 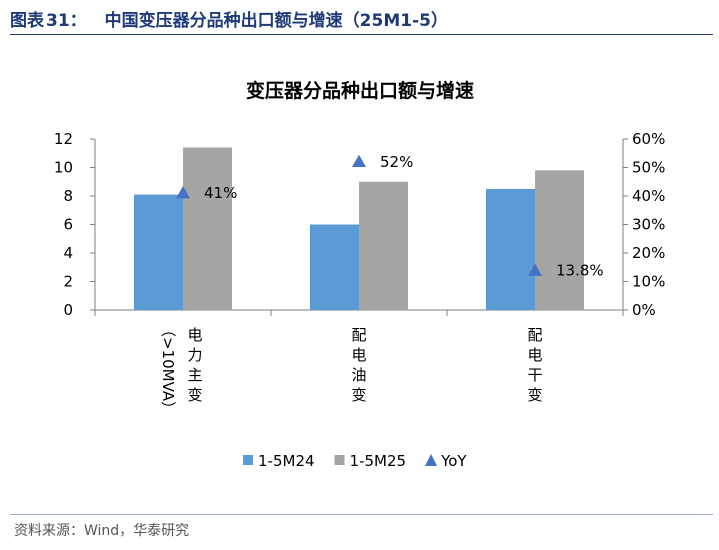 I want to click on y-tick-label: 8, so click(x=68, y=196).